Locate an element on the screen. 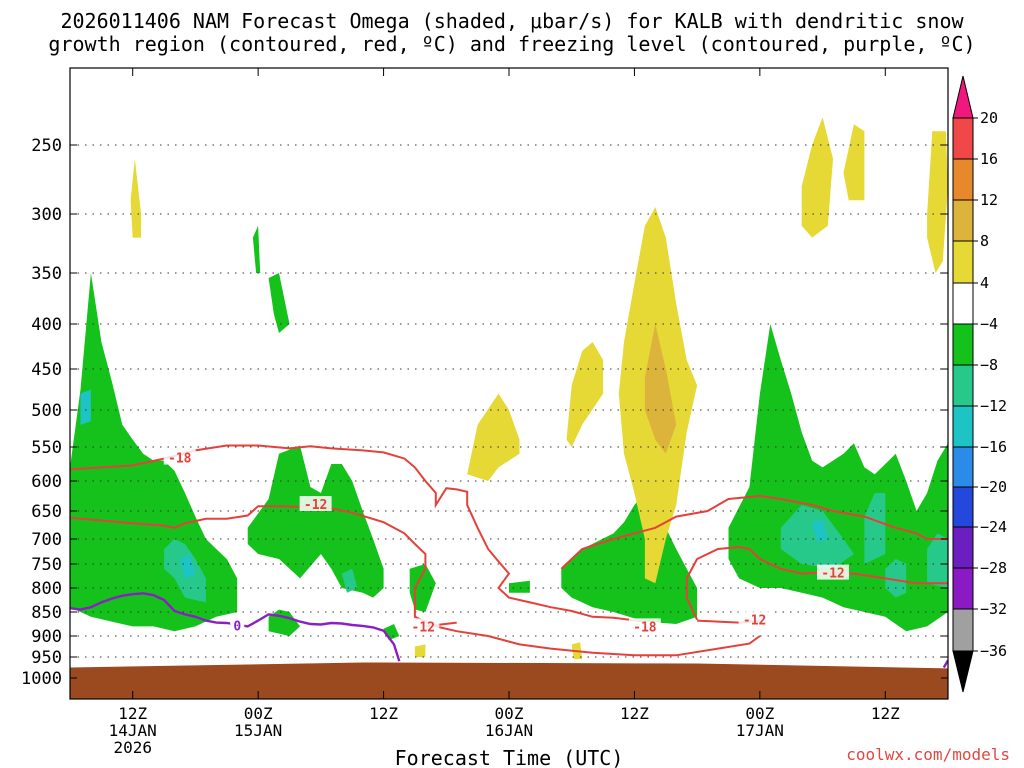 This screenshot has width=1024, height=768. colorbar-label-12: −32 is located at coordinates (993, 609).